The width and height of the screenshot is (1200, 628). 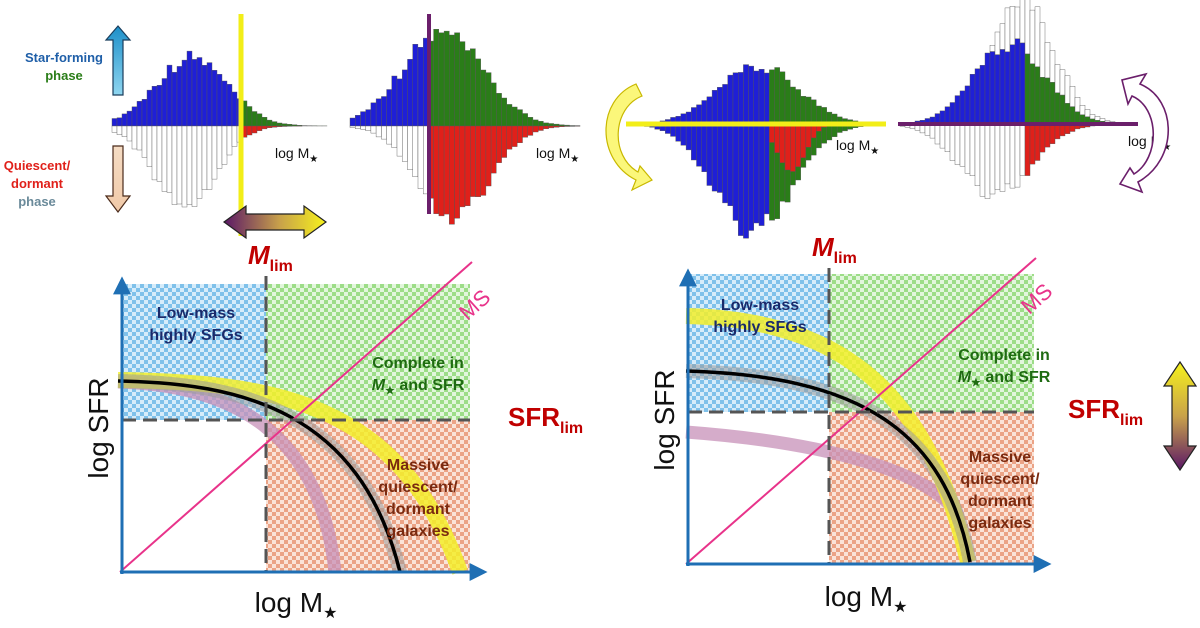 What do you see at coordinates (270, 257) in the screenshot?
I see `left-mlim-label: Mlim` at bounding box center [270, 257].